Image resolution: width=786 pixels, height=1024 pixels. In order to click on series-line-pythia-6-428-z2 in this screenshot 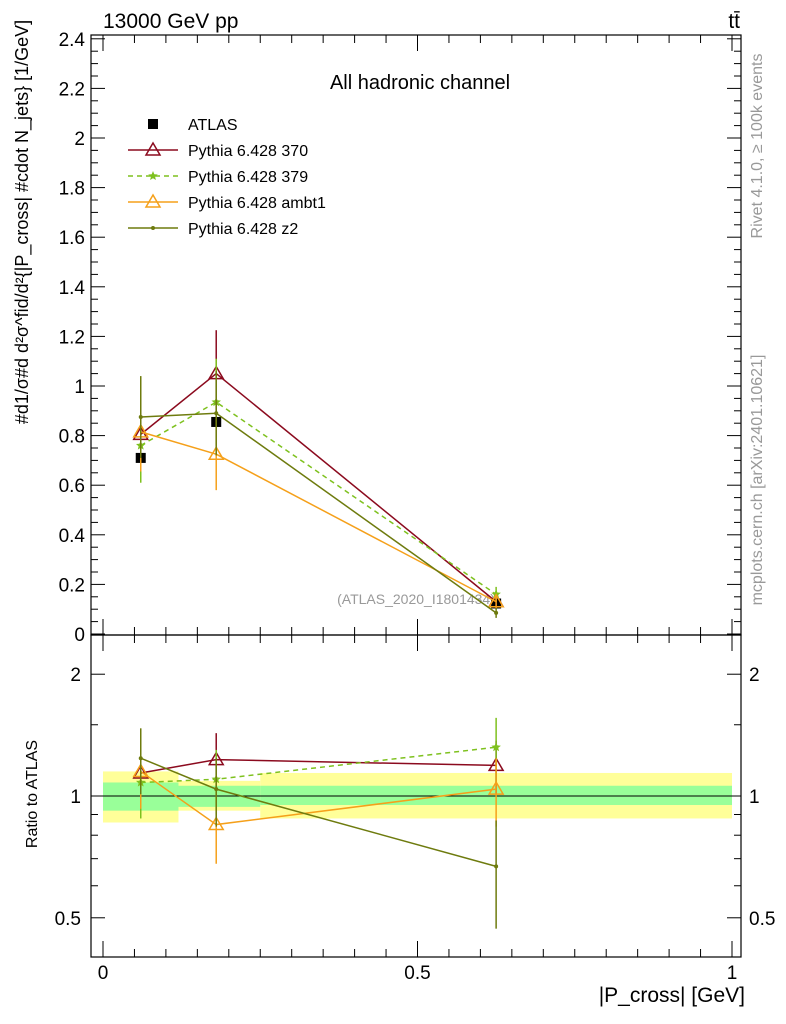, I will do `click(318, 513)`.